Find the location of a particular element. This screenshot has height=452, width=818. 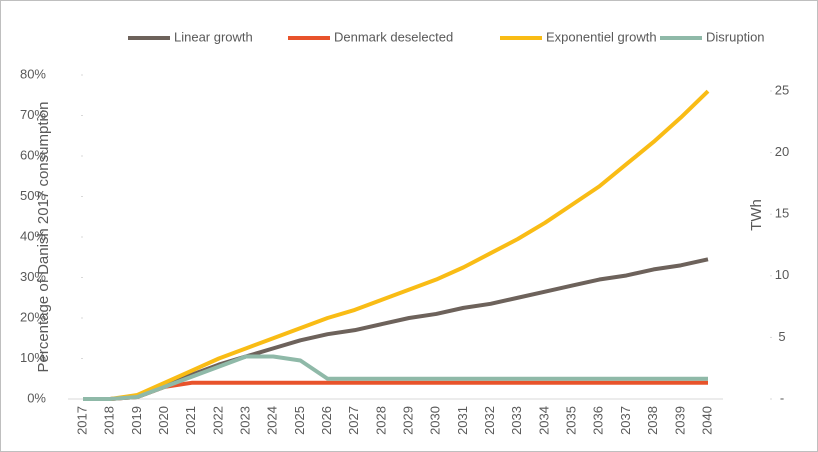

y-tick-label: 70% is located at coordinates (33, 114).